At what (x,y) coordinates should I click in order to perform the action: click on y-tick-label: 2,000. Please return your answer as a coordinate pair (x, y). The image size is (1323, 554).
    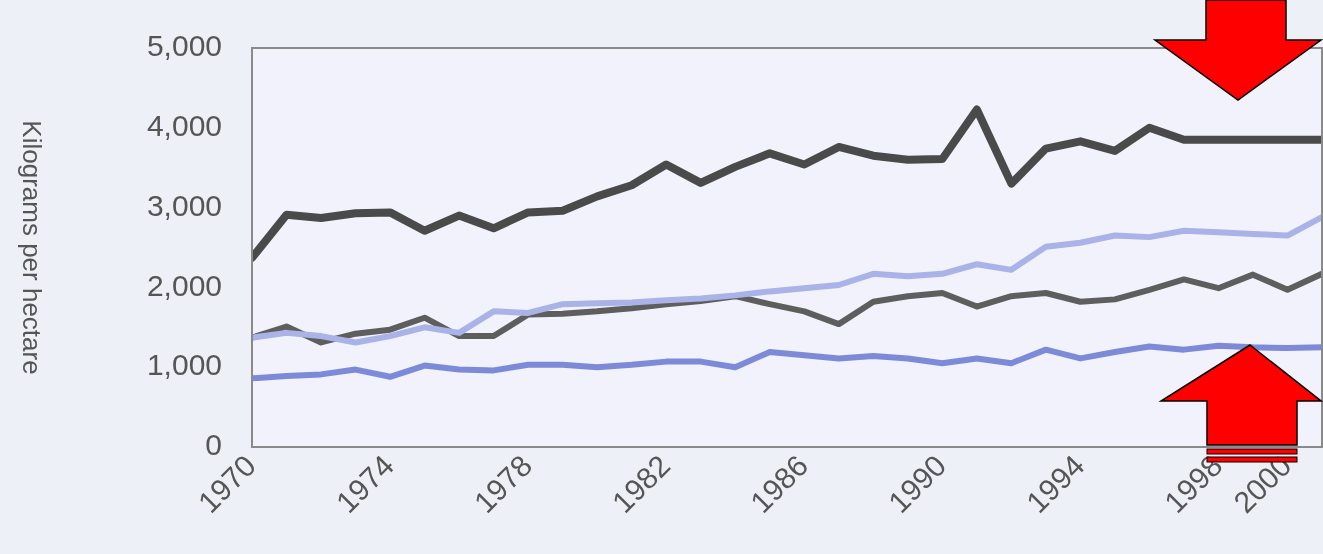
    Looking at the image, I should click on (184, 285).